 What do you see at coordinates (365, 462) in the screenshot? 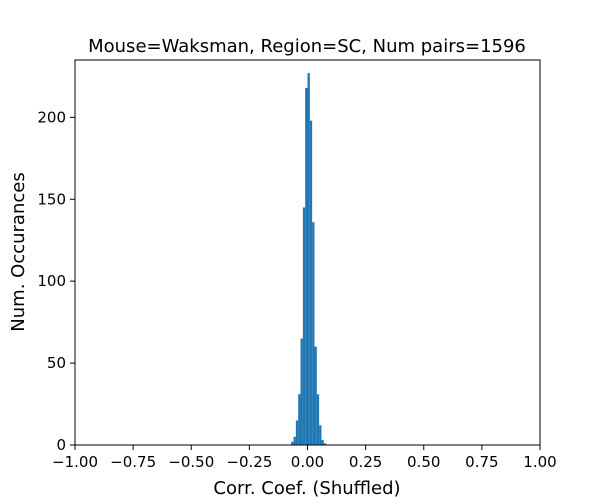
I see `x-tick-label: 0.25` at bounding box center [365, 462].